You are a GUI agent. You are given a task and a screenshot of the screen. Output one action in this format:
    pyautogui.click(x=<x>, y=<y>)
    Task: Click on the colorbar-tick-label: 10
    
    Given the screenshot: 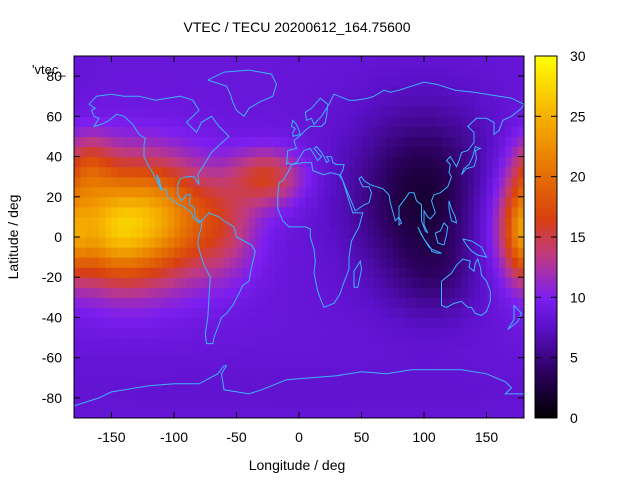 What is the action you would take?
    pyautogui.click(x=578, y=297)
    